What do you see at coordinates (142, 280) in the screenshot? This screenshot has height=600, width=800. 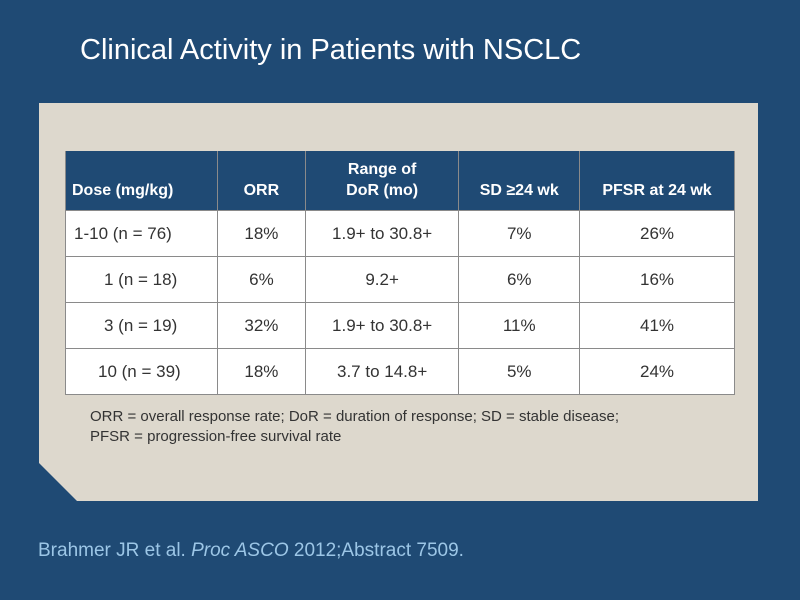 I see `cell-dose: 1 (n = 18)` at bounding box center [142, 280].